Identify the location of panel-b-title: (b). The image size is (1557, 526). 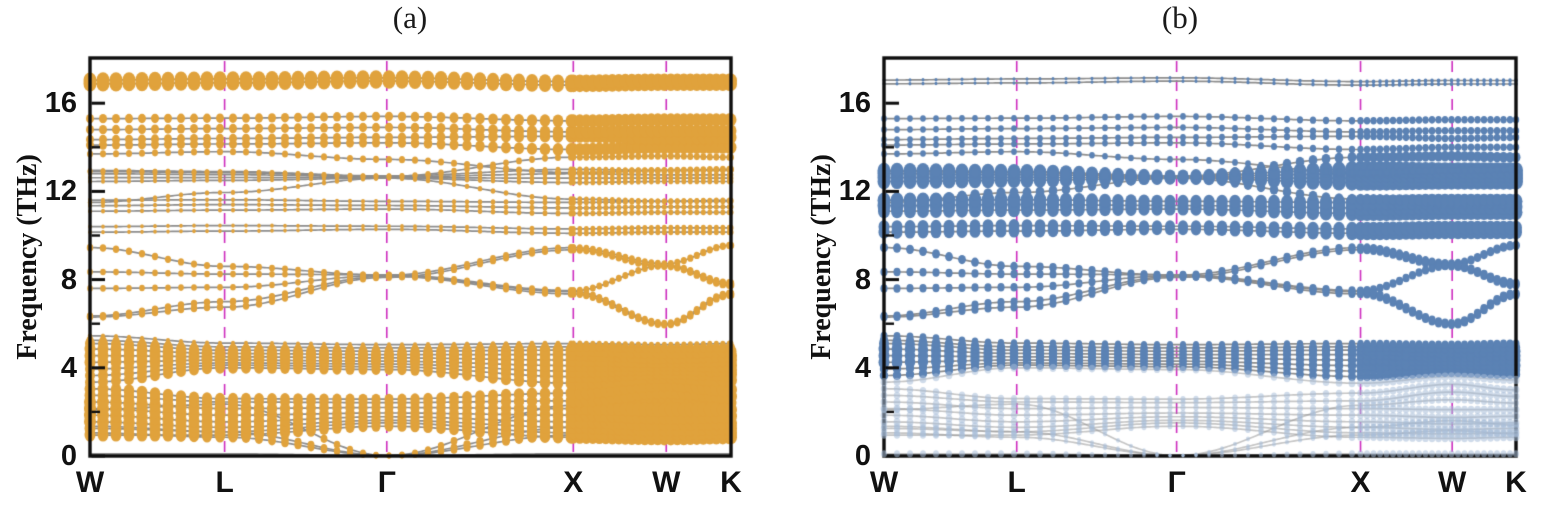
(1180, 17).